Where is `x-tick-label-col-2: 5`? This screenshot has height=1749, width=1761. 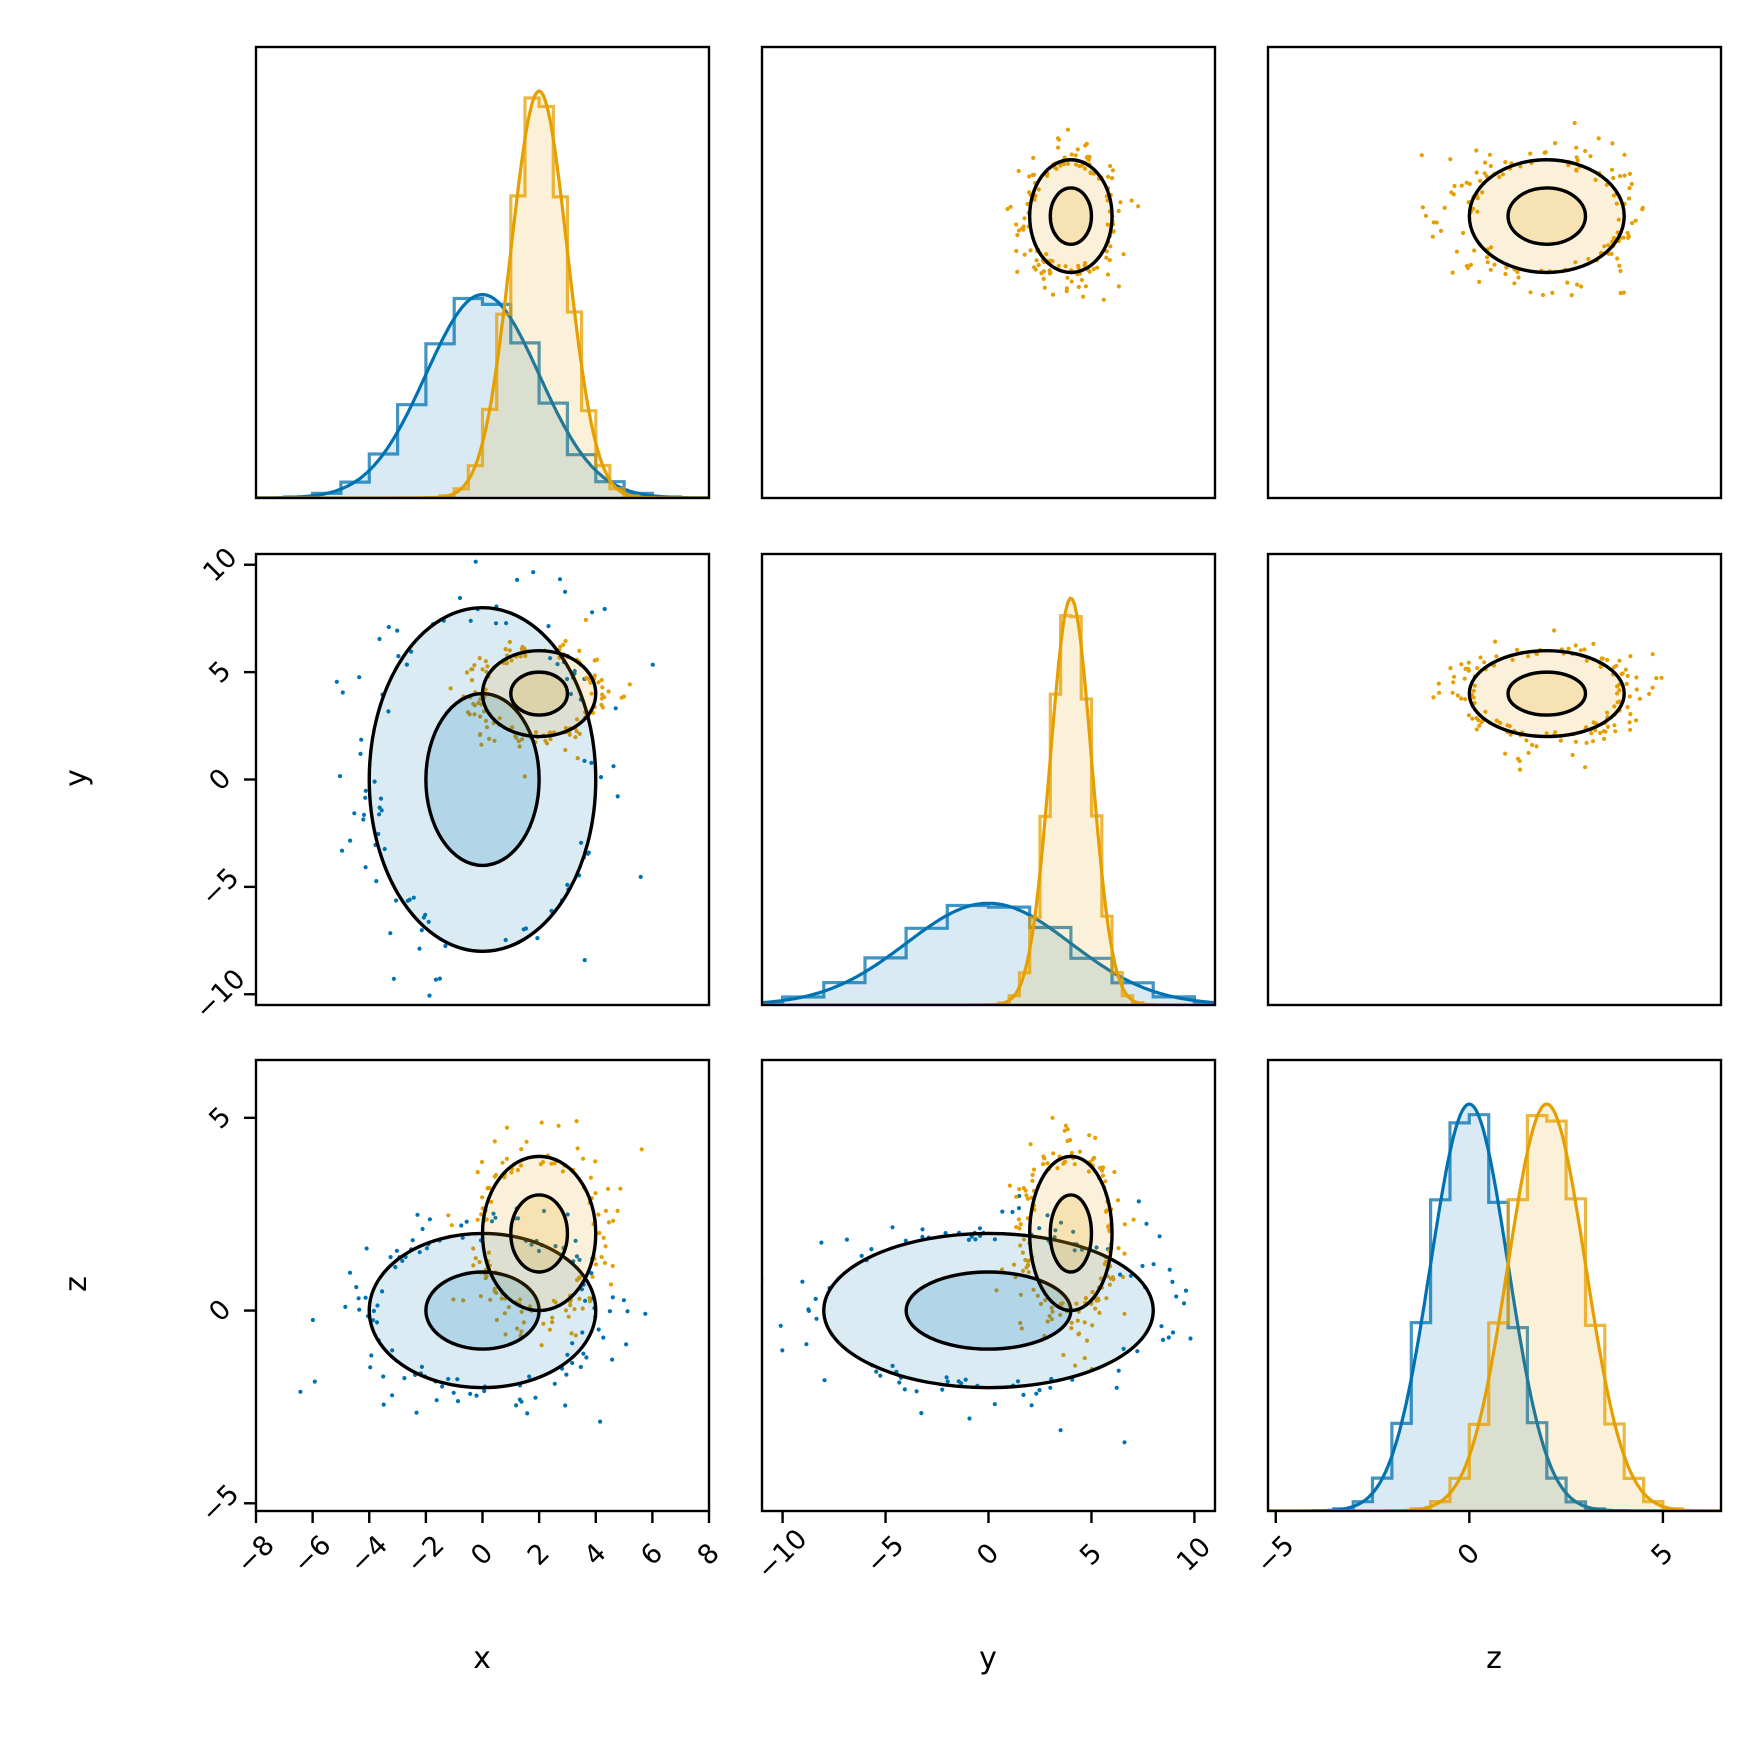 x-tick-label-col-2: 5 is located at coordinates (1663, 1555).